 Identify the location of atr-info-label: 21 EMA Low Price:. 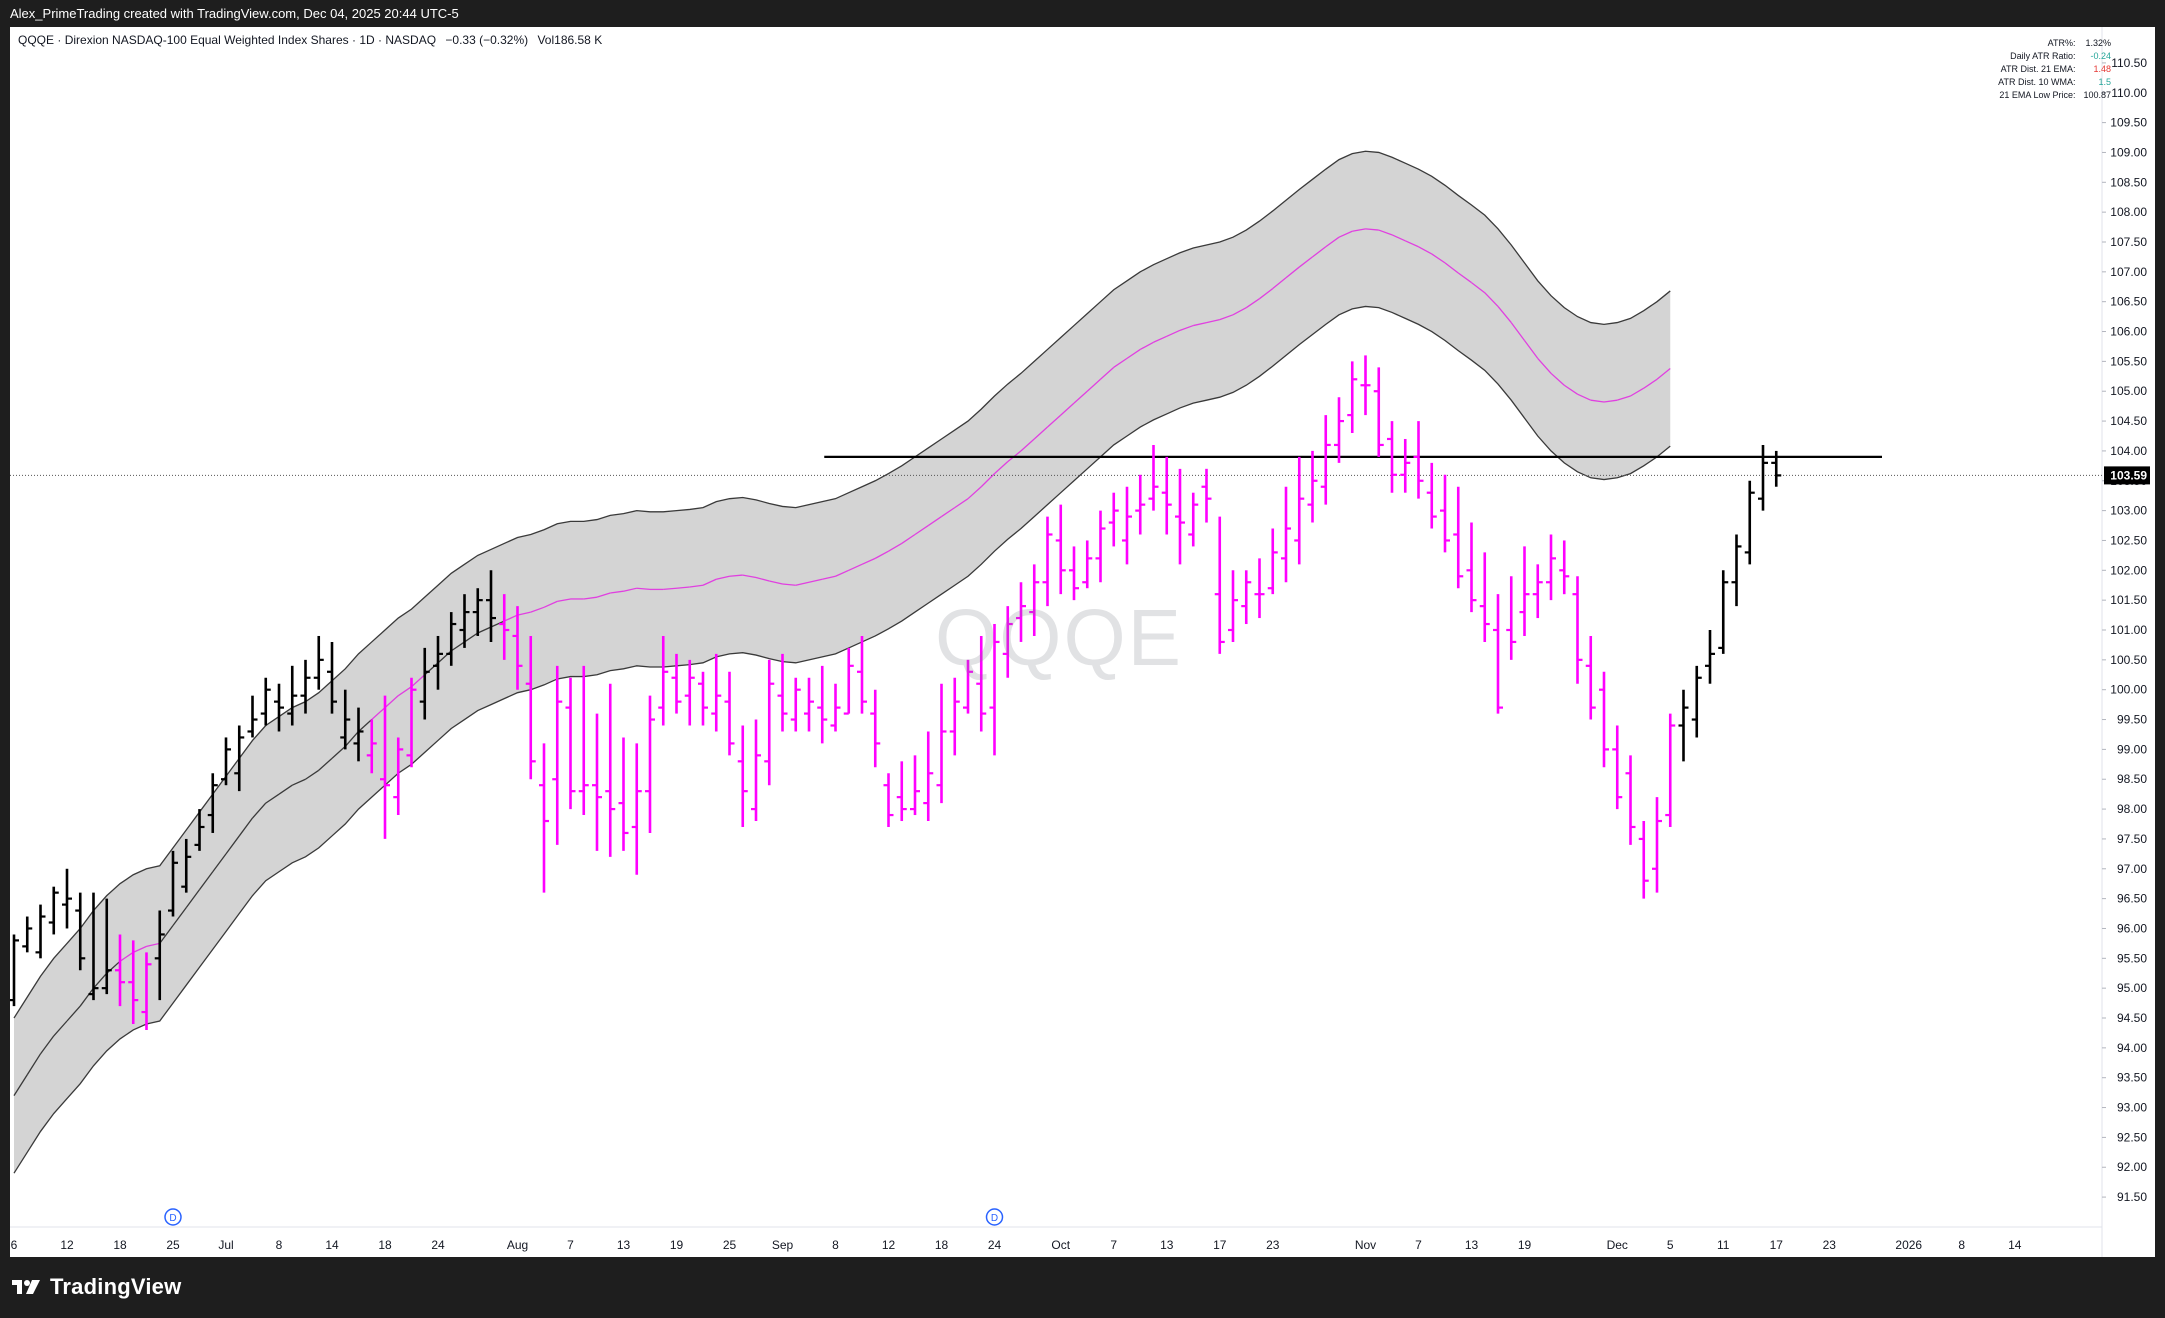
(2037, 95).